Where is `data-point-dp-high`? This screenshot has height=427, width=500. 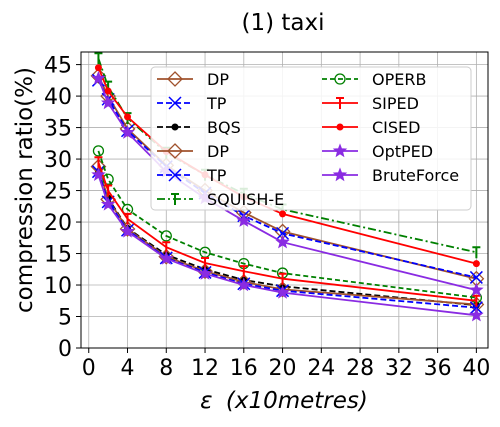
data-point-dp-high is located at coordinates (98, 76).